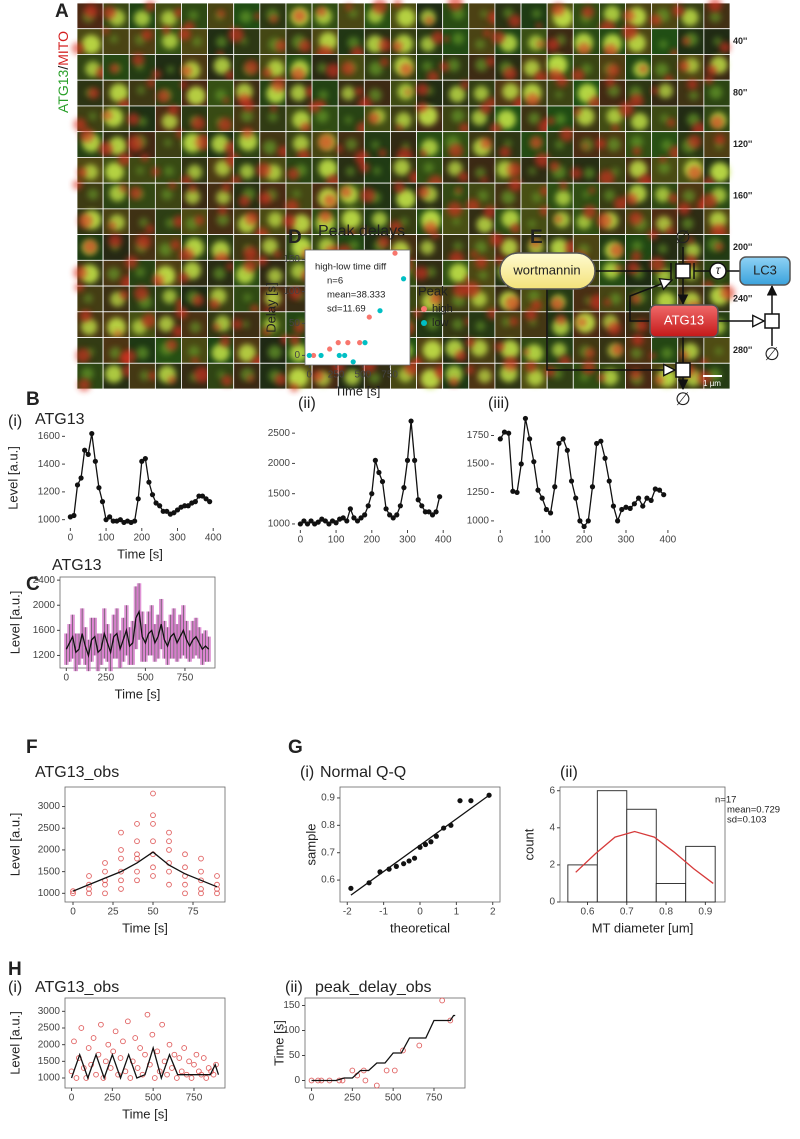 This screenshot has width=800, height=1139. Describe the element at coordinates (765, 271) in the screenshot. I see `node-box` at that location.